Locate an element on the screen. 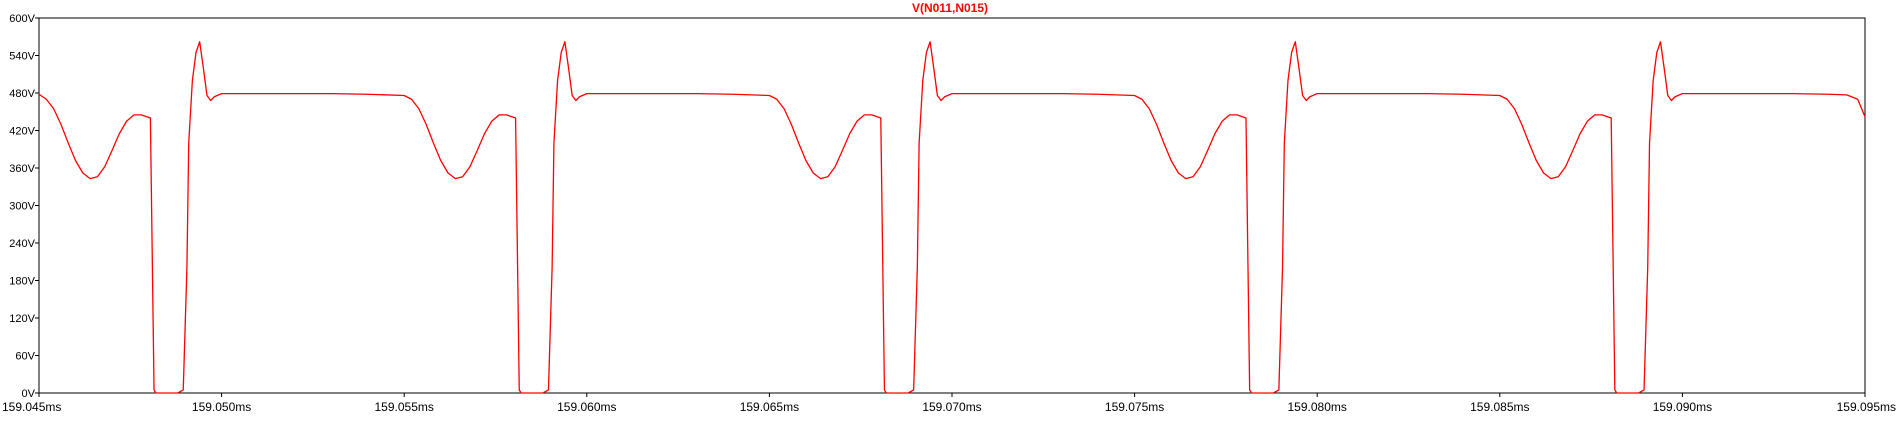 The image size is (1898, 424). y-tick-label: 180V is located at coordinates (22, 282).